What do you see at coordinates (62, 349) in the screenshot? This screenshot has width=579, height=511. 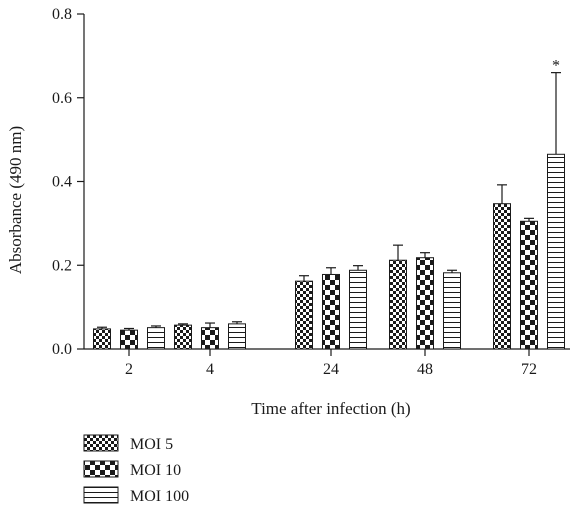 I see `y-tick-label: 0.0` at bounding box center [62, 349].